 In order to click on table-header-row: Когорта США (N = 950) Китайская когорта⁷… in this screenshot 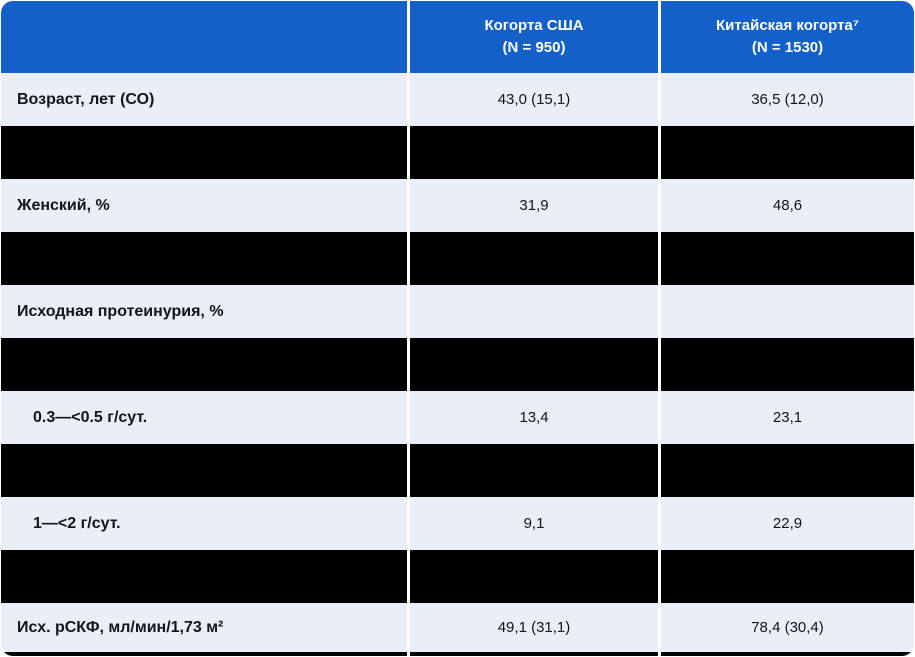, I will do `click(457, 37)`.